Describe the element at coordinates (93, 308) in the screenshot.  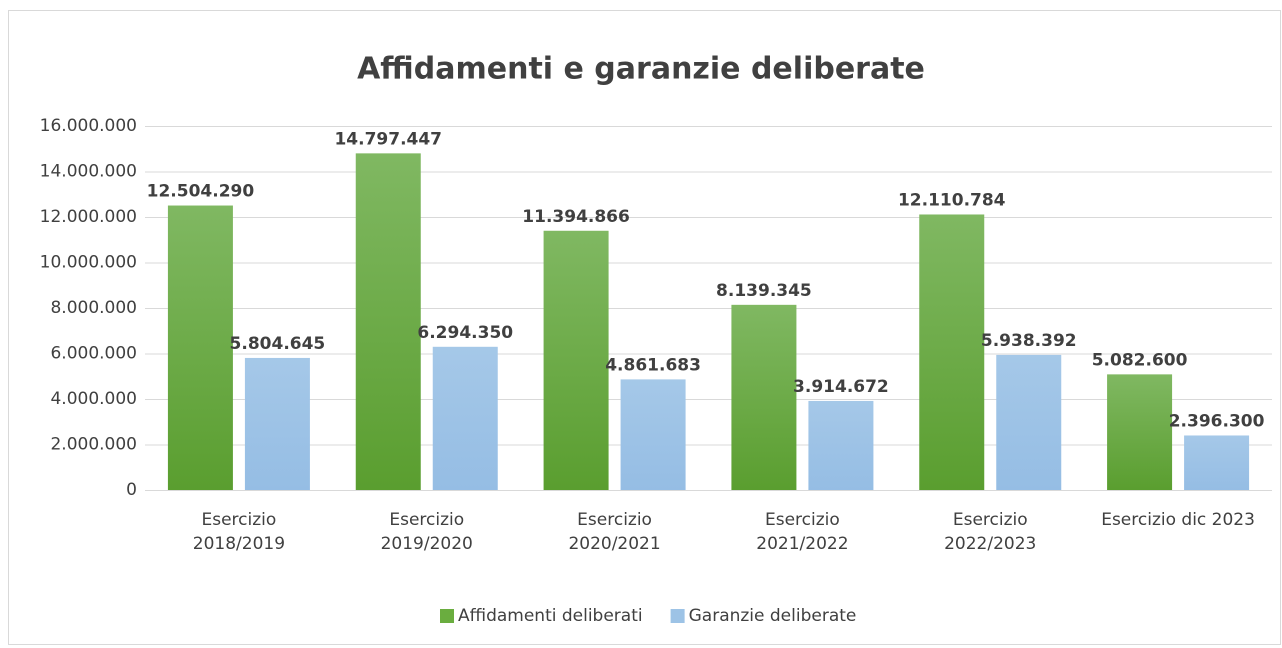
I see `y-tick-label: 8.000.000` at that location.